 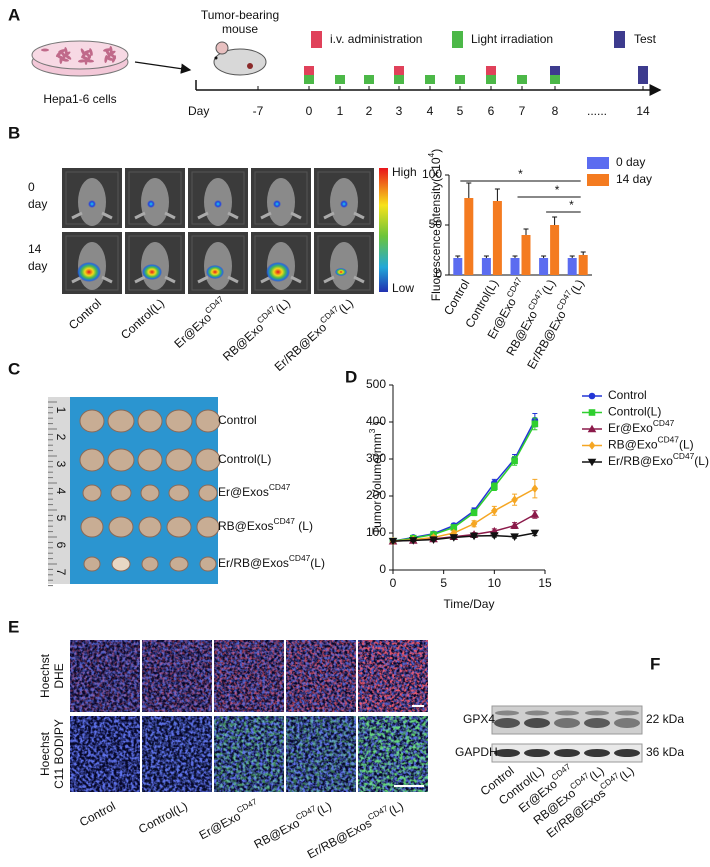 What do you see at coordinates (634, 412) in the screenshot?
I see `legend-label: Control(L)` at bounding box center [634, 412].